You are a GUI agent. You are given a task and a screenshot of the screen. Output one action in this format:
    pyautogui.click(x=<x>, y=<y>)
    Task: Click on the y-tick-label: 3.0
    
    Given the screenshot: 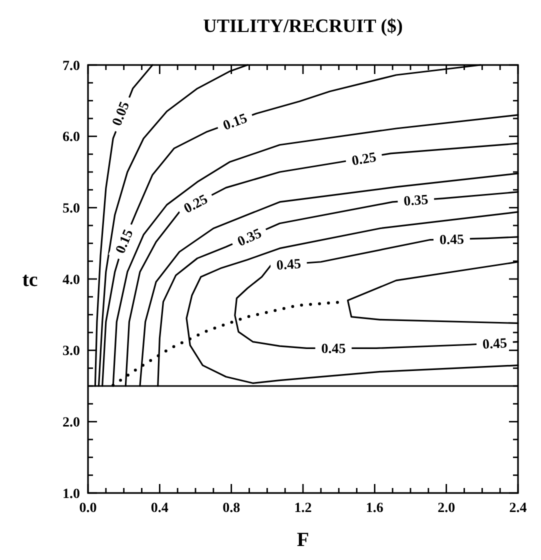 What is the action you would take?
    pyautogui.click(x=71, y=352)
    